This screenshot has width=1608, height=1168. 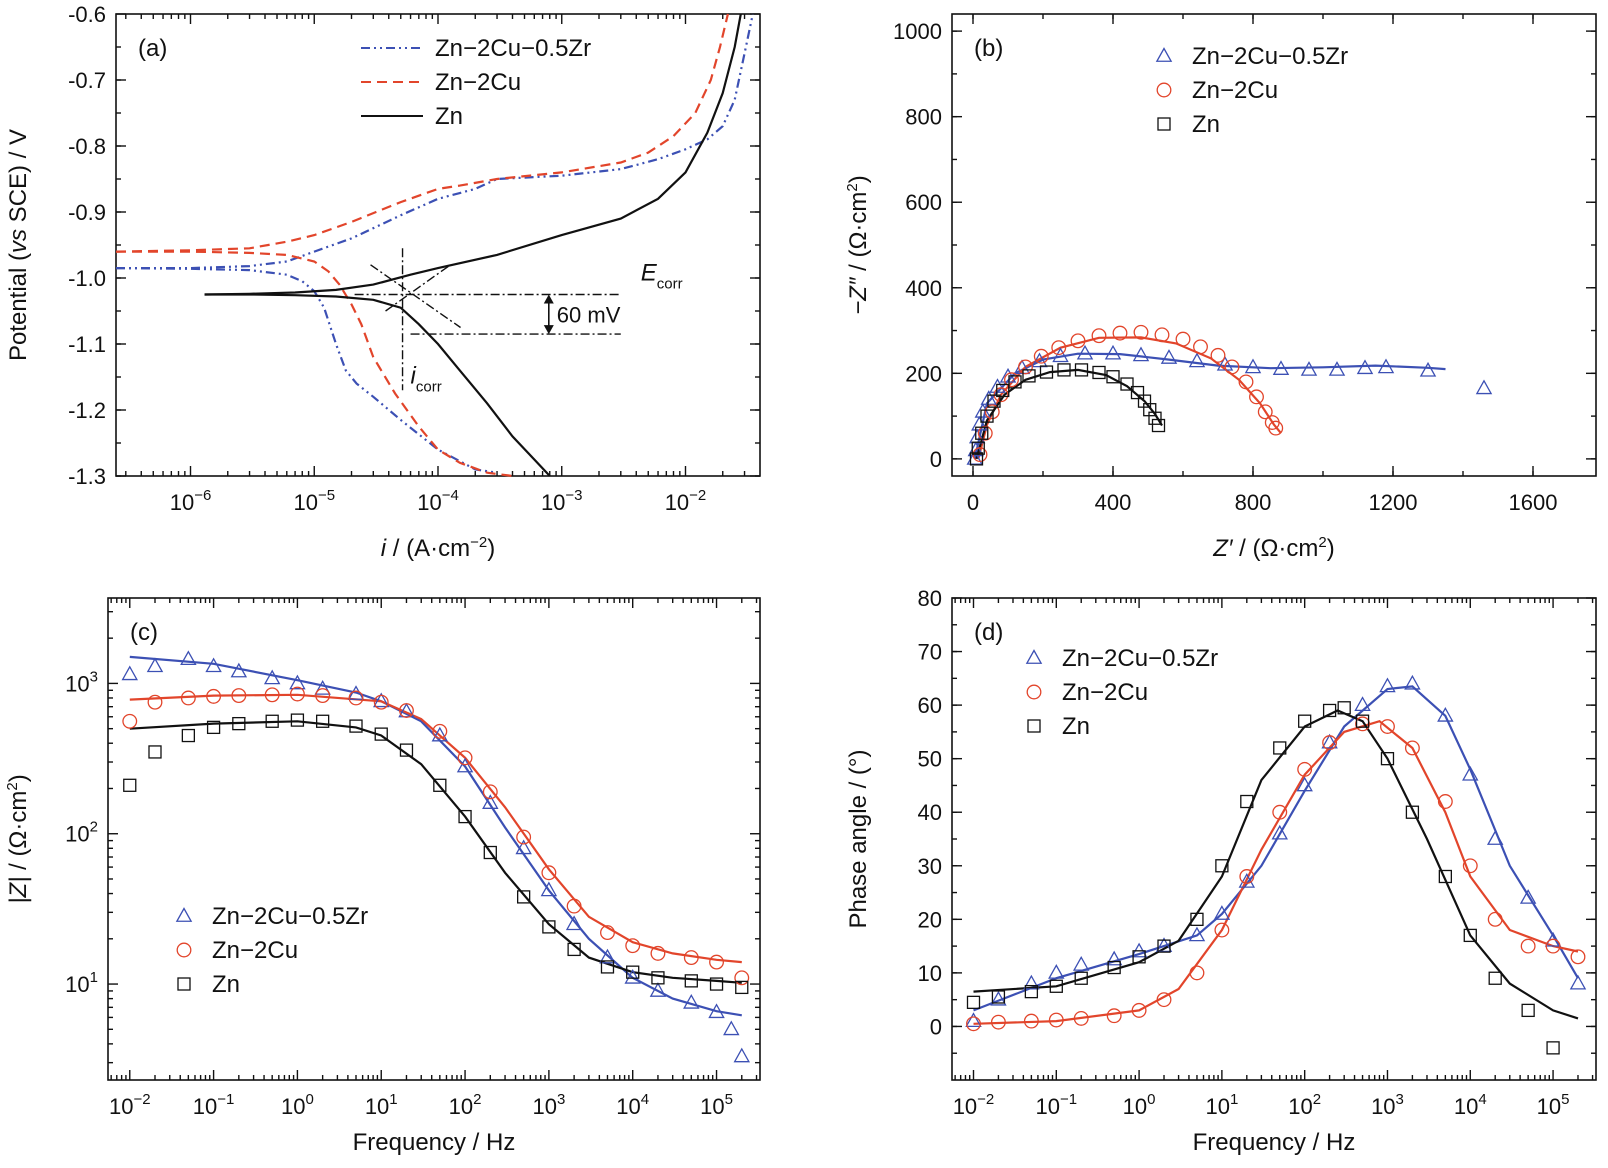 I want to click on tick-exponent: 3, so click(x=1400, y=1099).